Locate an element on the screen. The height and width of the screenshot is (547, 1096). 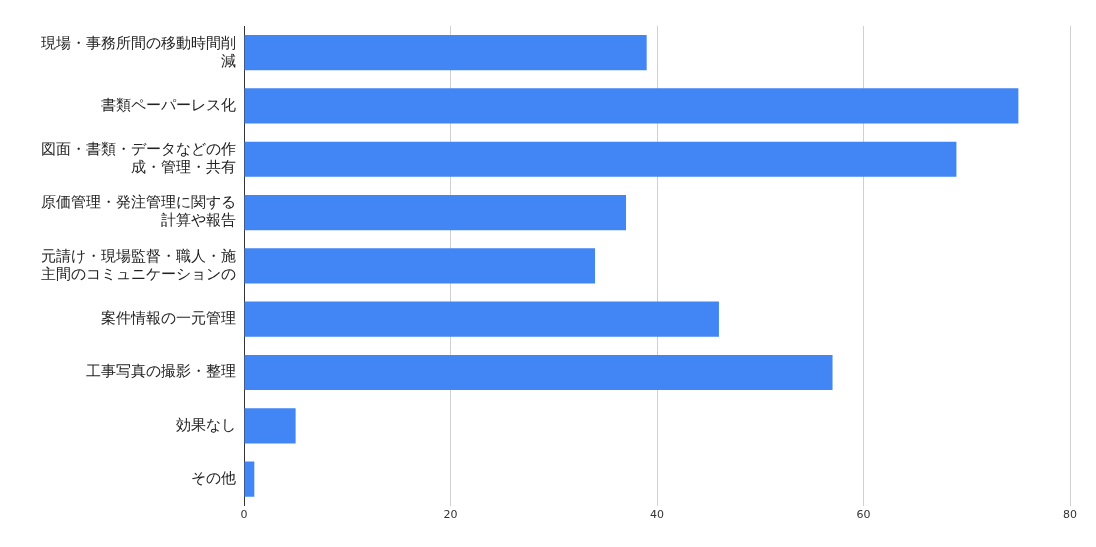
x-tick-label: 80 is located at coordinates (1070, 515).